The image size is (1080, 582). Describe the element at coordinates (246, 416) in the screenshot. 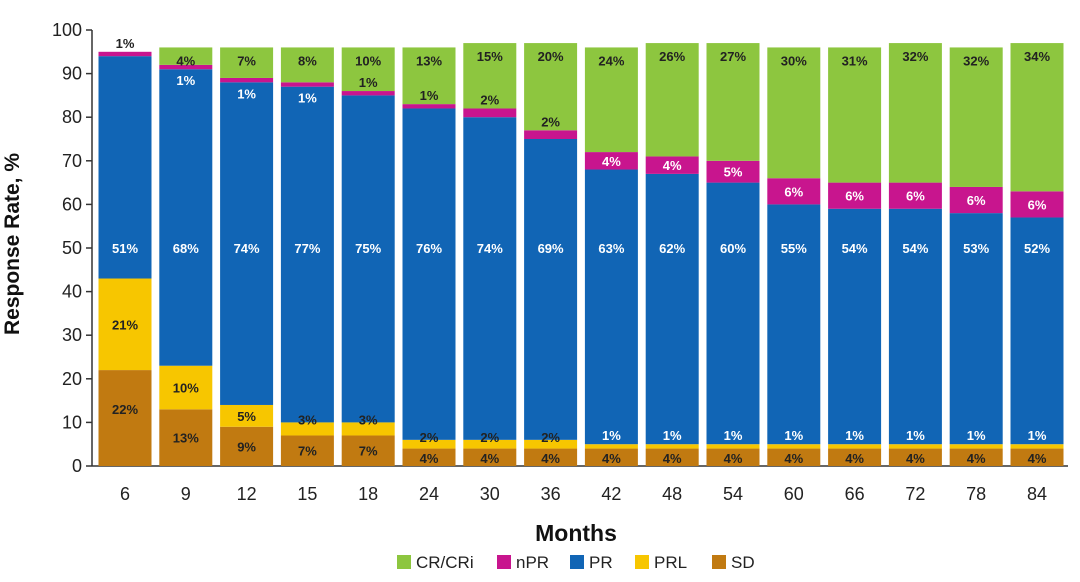

I see `data-label: 5%` at that location.